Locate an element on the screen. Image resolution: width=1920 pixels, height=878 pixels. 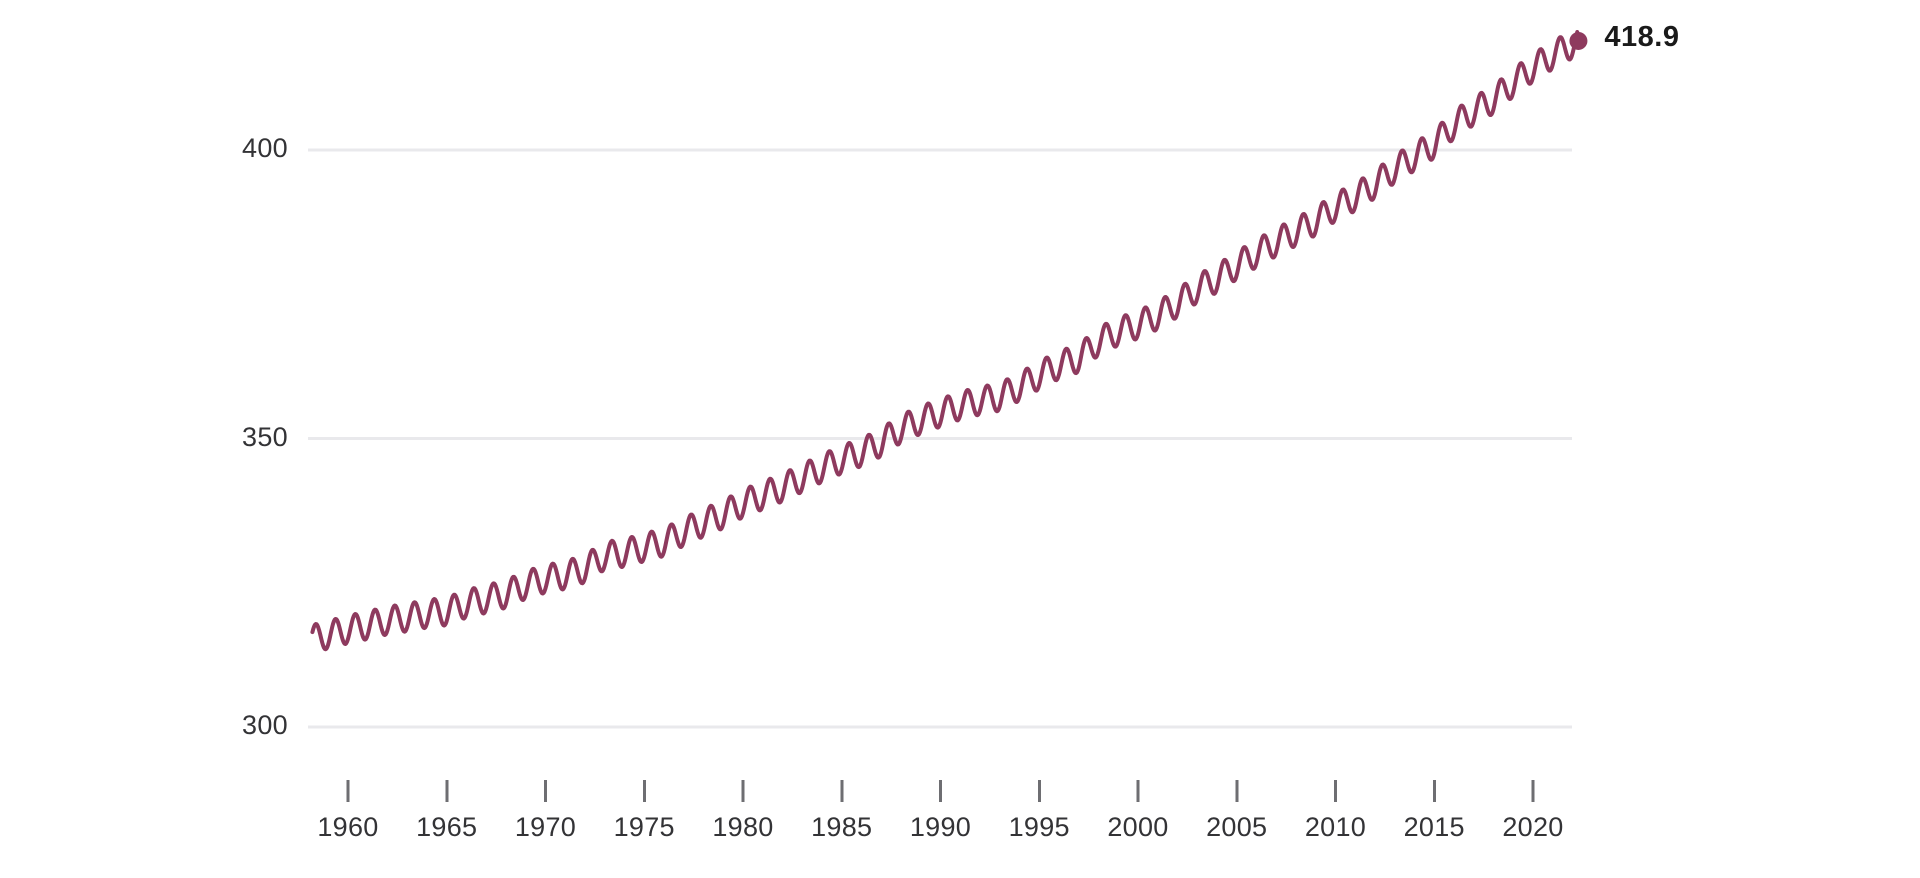
x-axis-tickmarks-group is located at coordinates (940, 791).